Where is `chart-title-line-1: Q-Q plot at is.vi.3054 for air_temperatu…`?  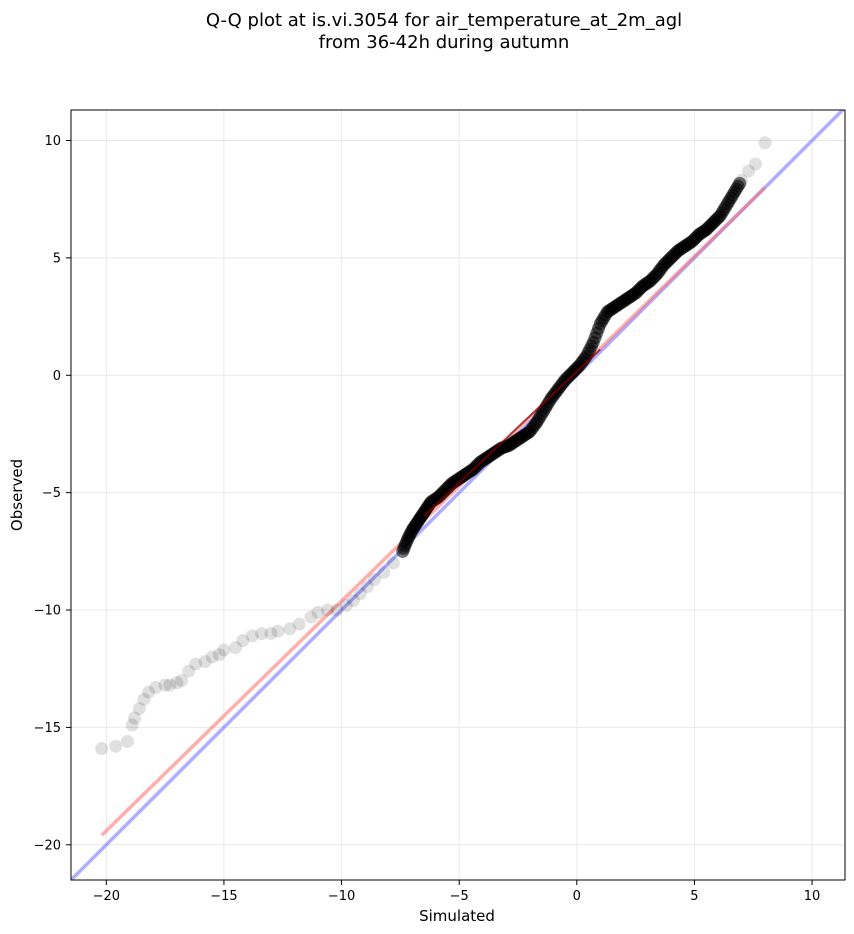 chart-title-line-1: Q-Q plot at is.vi.3054 for air_temperatu… is located at coordinates (444, 20).